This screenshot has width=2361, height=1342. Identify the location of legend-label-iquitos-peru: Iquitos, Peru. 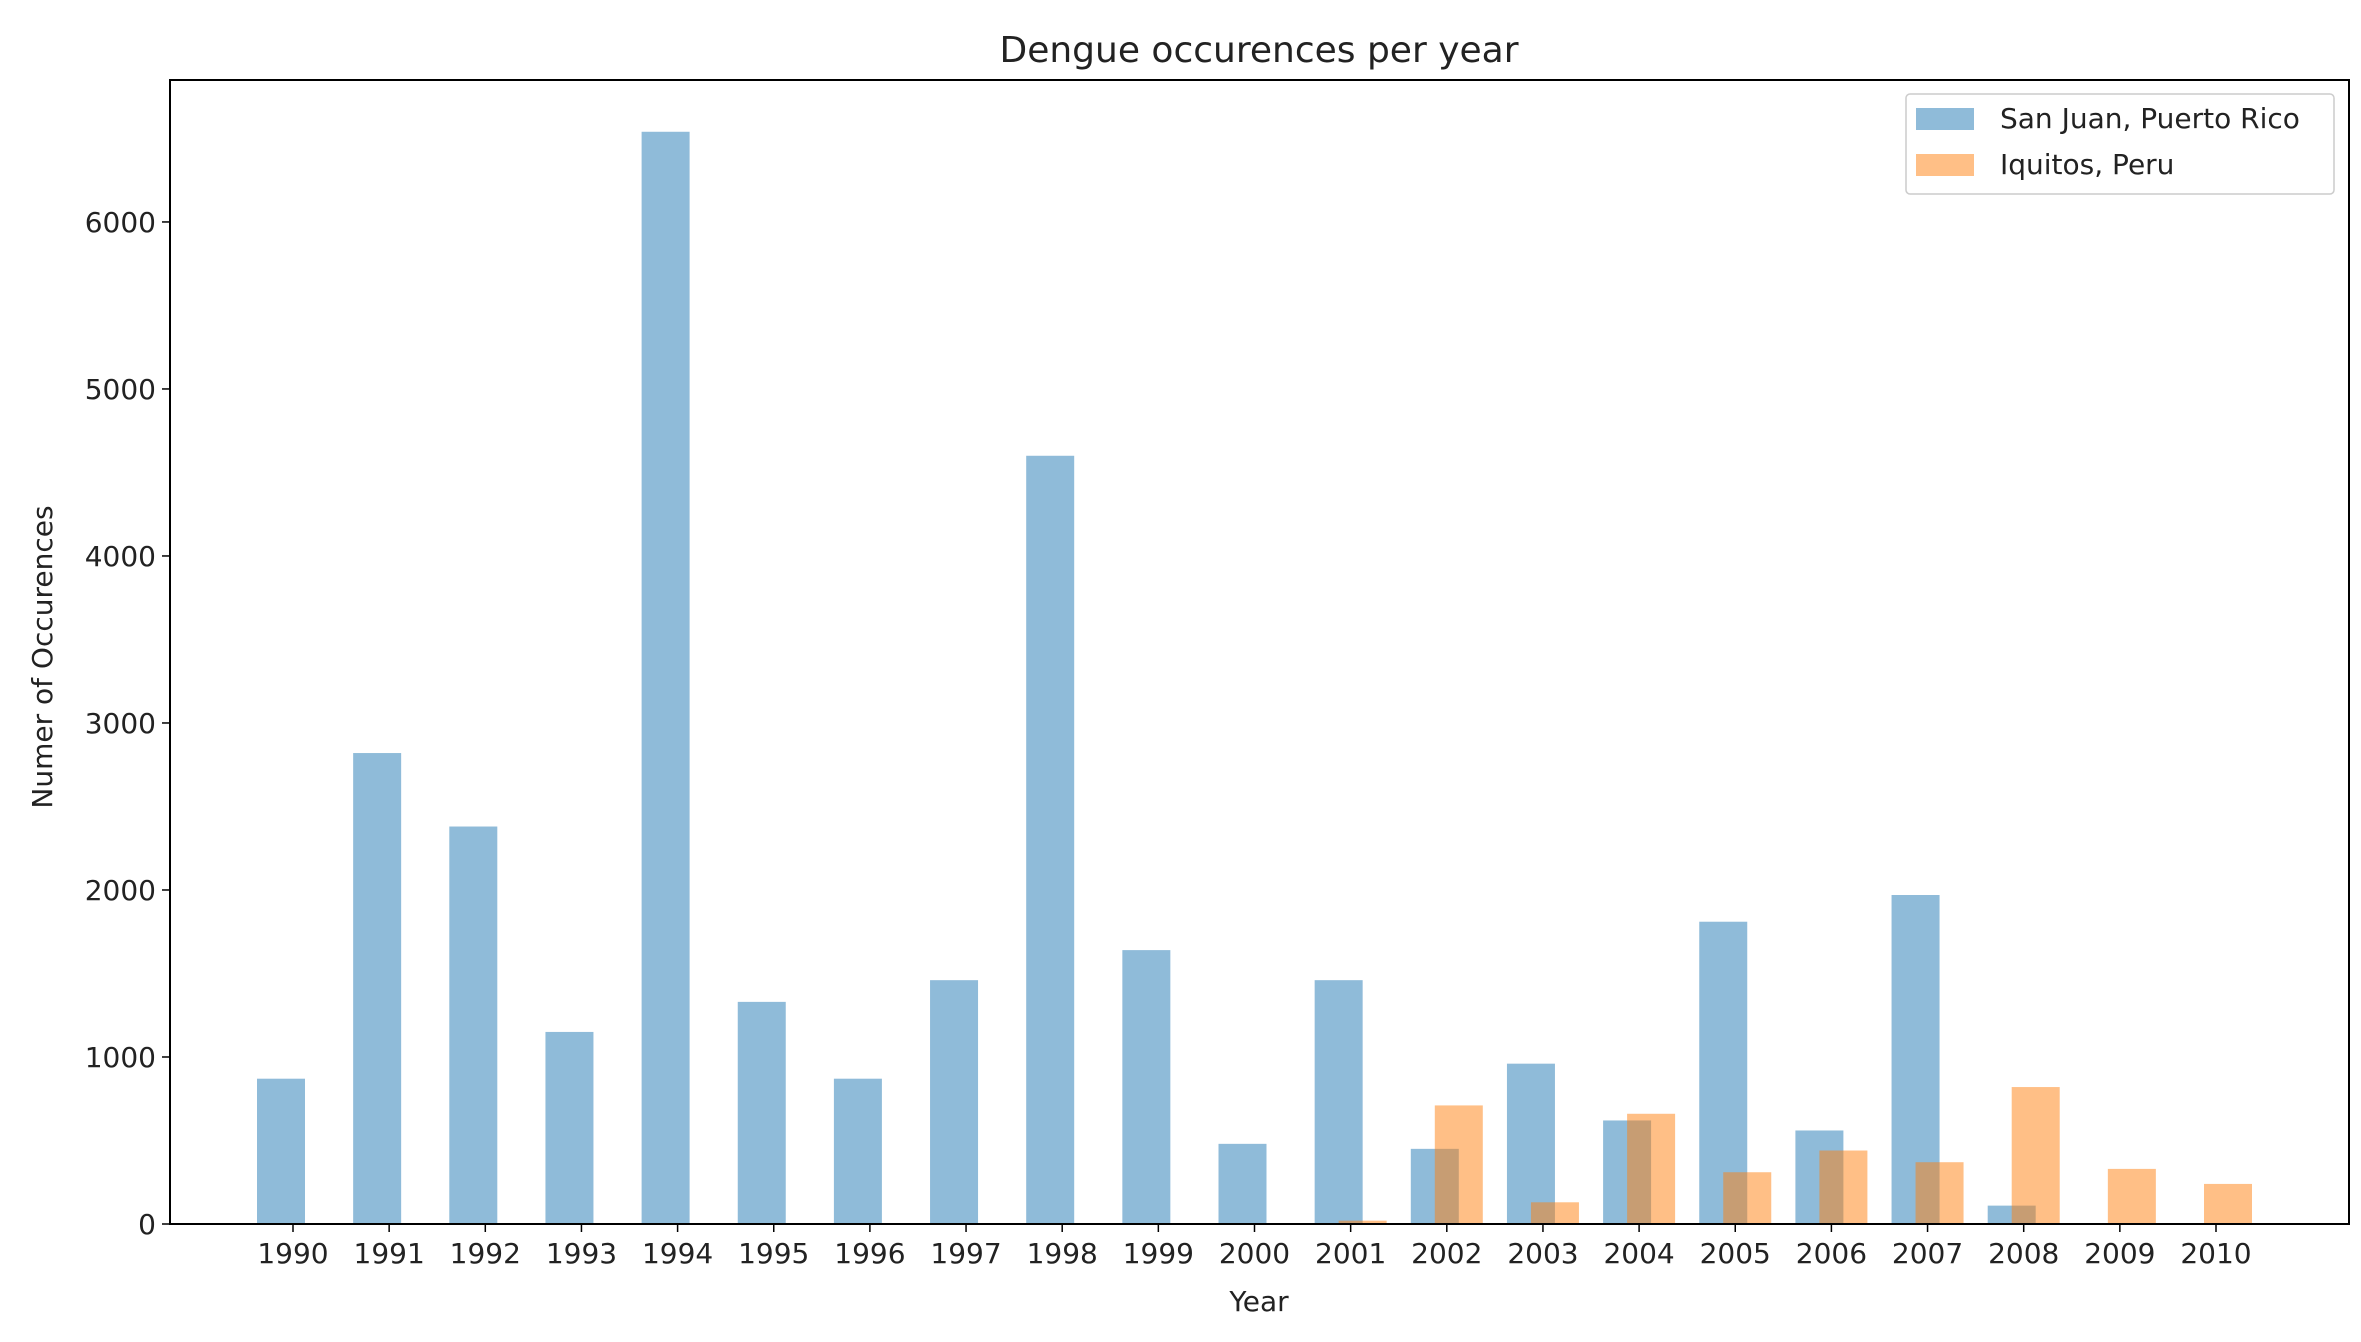
(2087, 164).